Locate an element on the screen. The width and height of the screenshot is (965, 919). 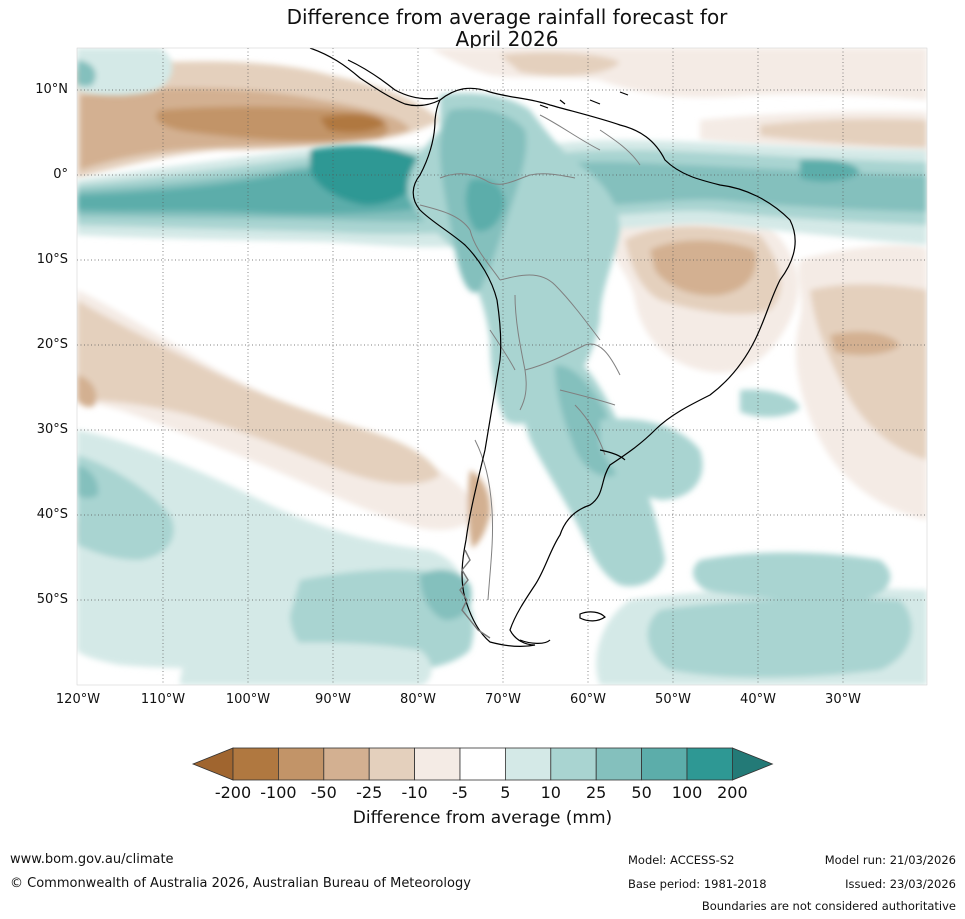
lat-label-10s: 10°S is located at coordinates (52, 259).